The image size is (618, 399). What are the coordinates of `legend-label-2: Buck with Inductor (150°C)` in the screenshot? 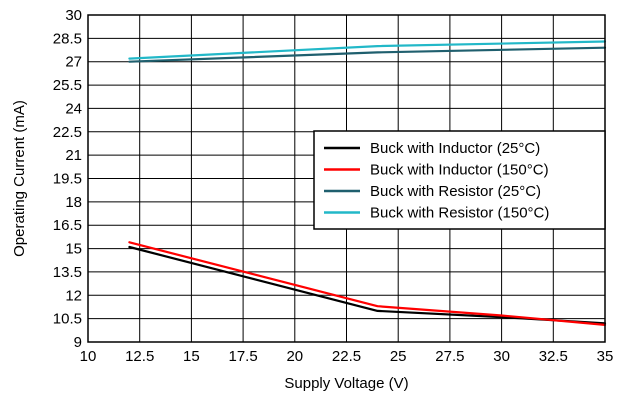 It's located at (459, 170).